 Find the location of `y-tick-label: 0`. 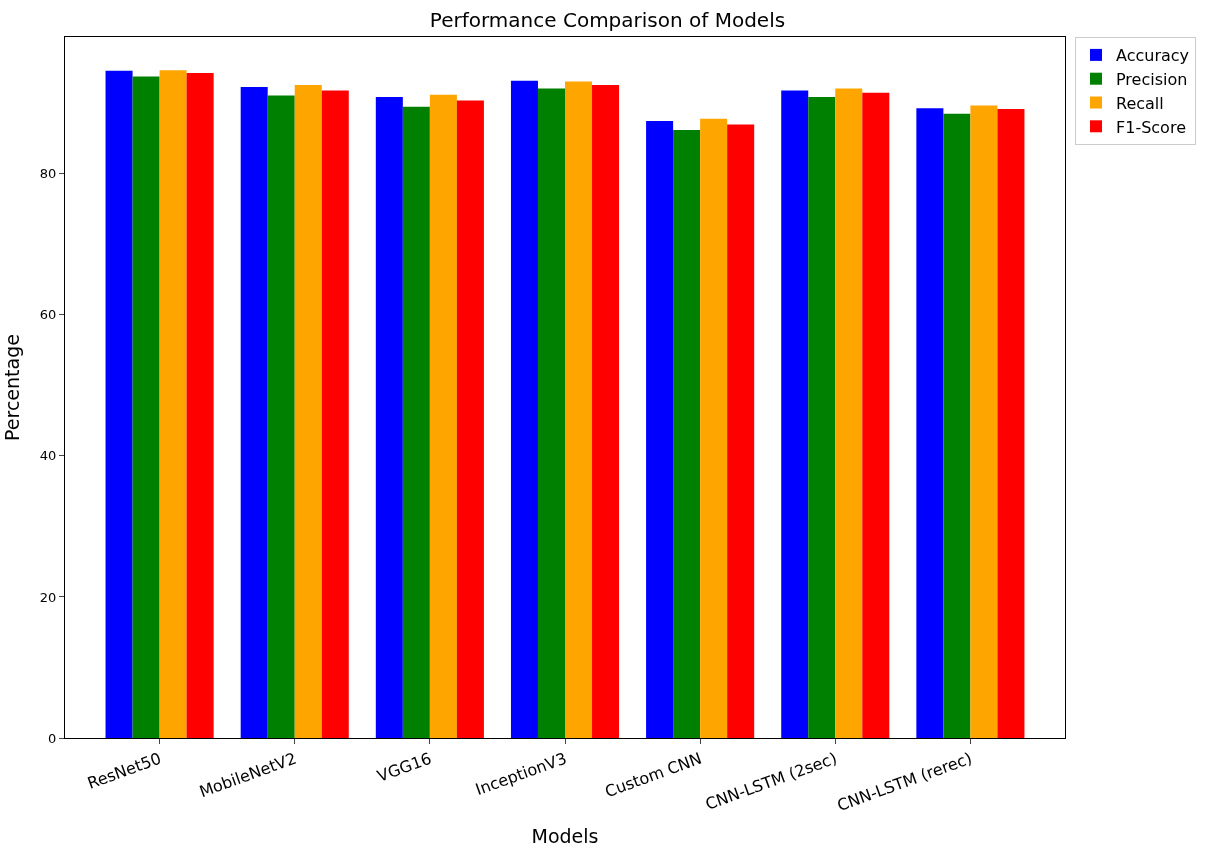

y-tick-label: 0 is located at coordinates (52, 738).